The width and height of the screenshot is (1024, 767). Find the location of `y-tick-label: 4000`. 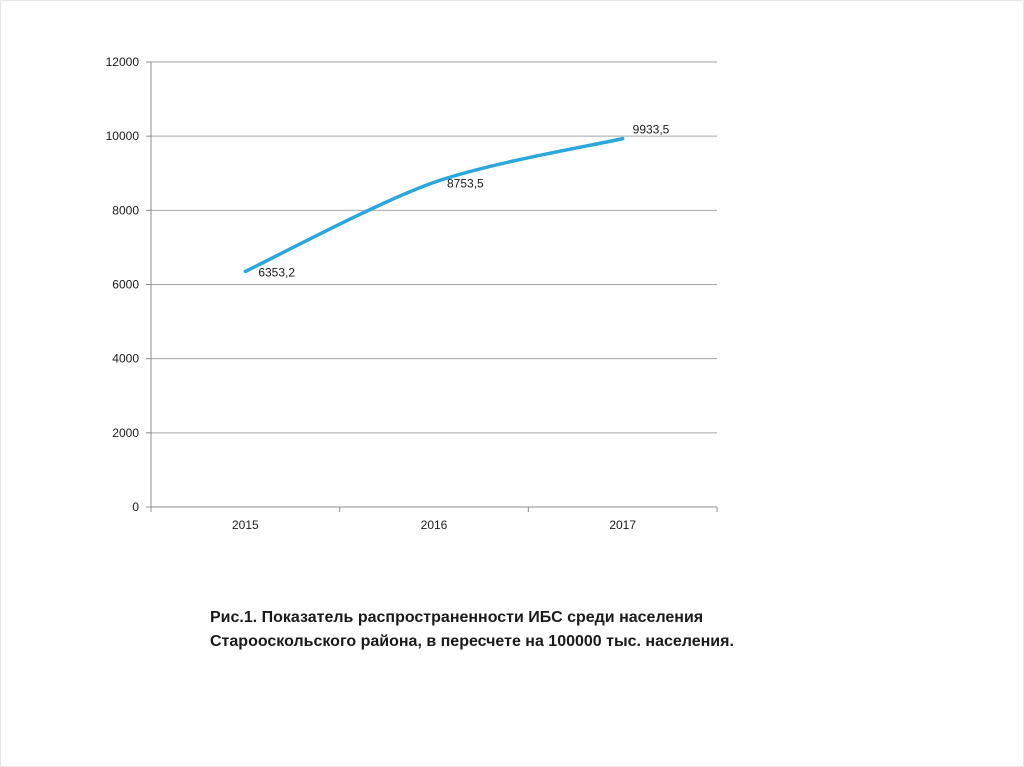

y-tick-label: 4000 is located at coordinates (125, 359).